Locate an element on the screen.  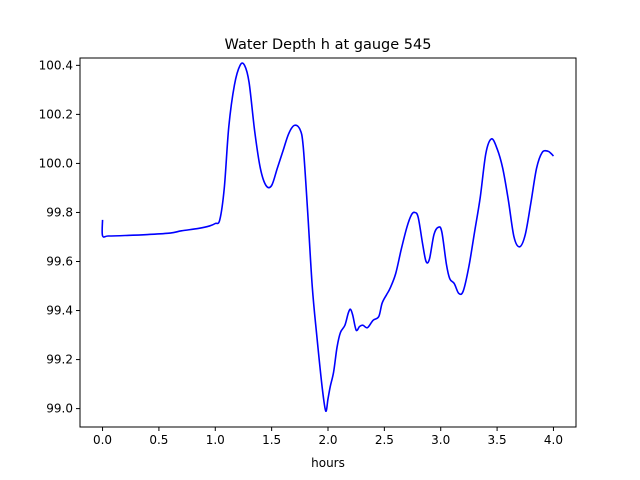
x-tick-label: 1.0 is located at coordinates (215, 440).